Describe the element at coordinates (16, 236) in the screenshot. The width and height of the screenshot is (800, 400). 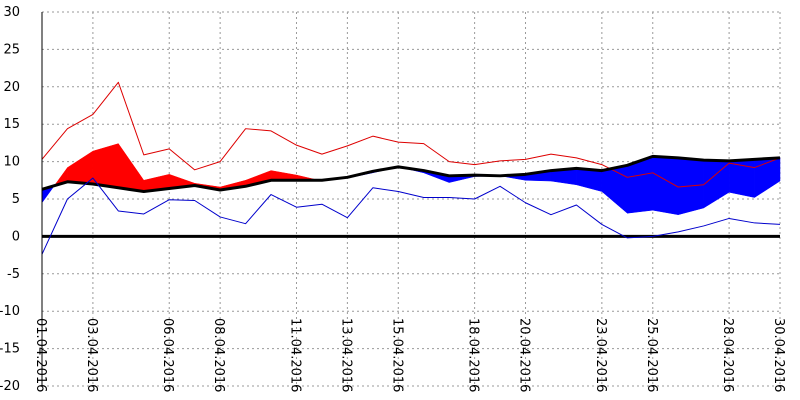
I see `y-tick-label: 0` at that location.